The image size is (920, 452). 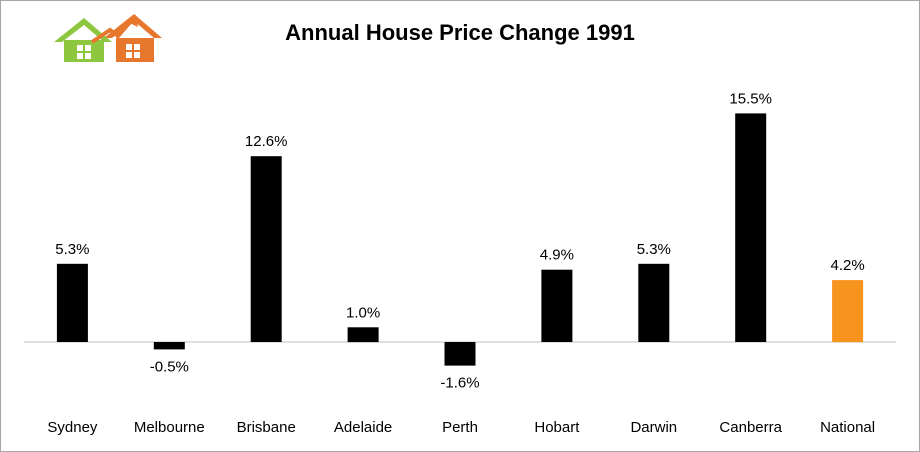 What do you see at coordinates (460, 32) in the screenshot?
I see `chart-title: Annual House Price Change 1991` at bounding box center [460, 32].